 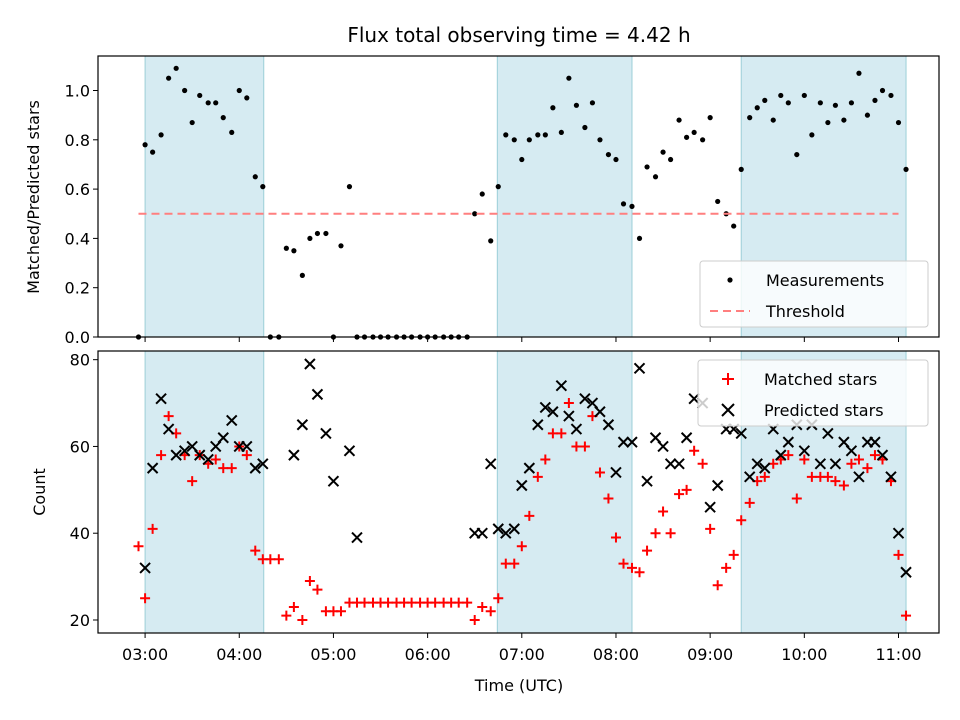 What do you see at coordinates (898, 654) in the screenshot?
I see `x-tick-label: 11:00` at bounding box center [898, 654].